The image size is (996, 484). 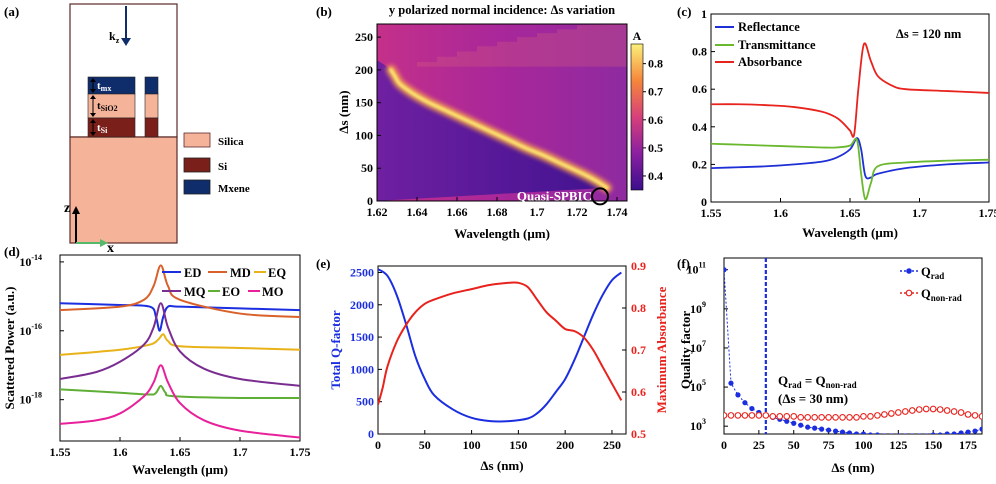 What do you see at coordinates (234, 189) in the screenshot?
I see `legend-label-mxene: Mxene` at bounding box center [234, 189].